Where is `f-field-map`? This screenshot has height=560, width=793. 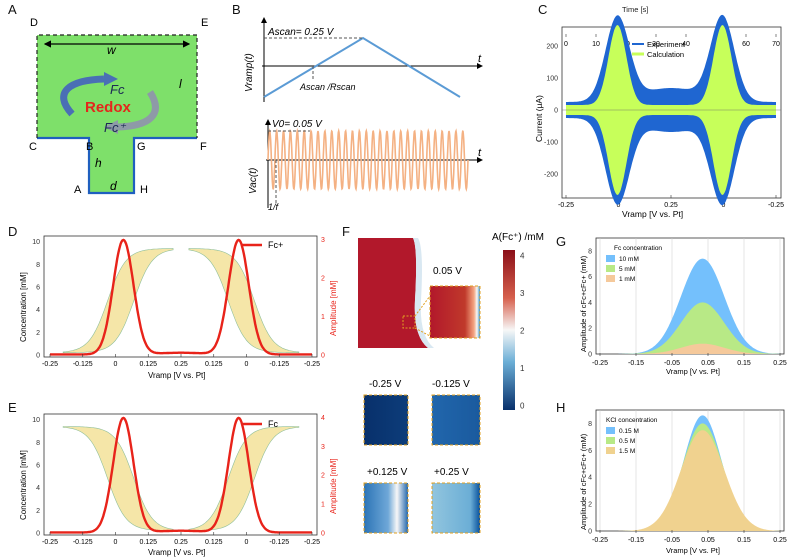
f-field-map is located at coordinates (393, 293).